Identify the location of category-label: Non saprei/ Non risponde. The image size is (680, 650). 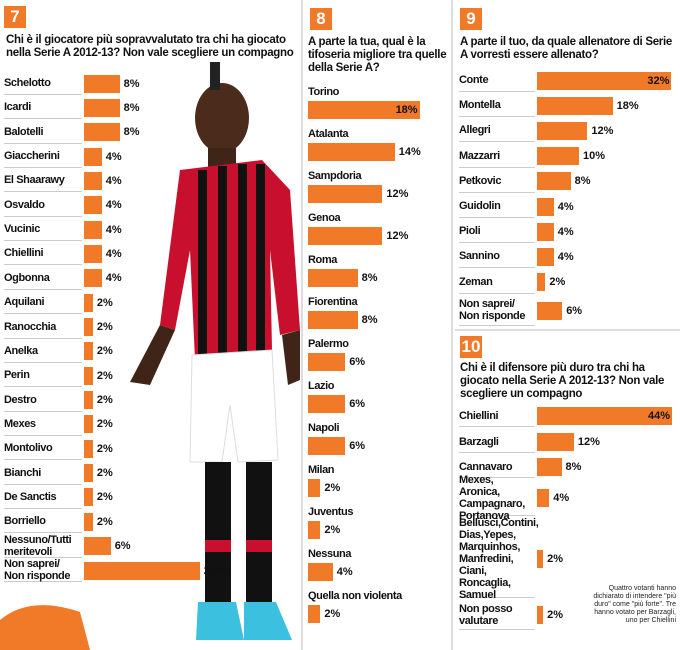
(497, 311).